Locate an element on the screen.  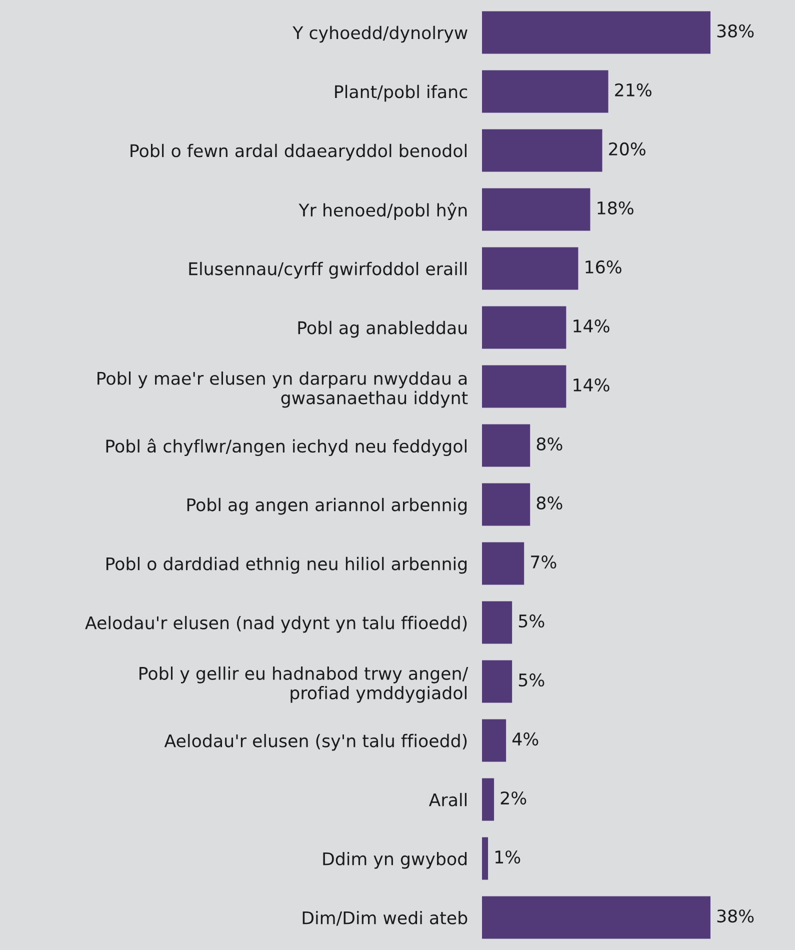
y-tick-label: Pobl ag angen ariannol arbennig is located at coordinates (327, 506).